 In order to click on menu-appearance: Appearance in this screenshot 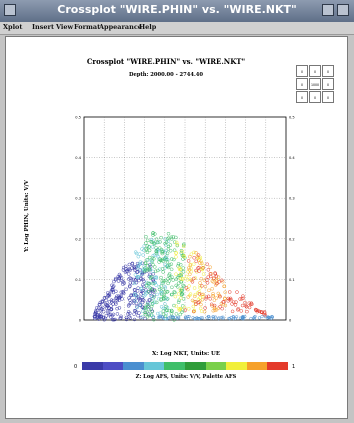, I will do `click(120, 27)`.